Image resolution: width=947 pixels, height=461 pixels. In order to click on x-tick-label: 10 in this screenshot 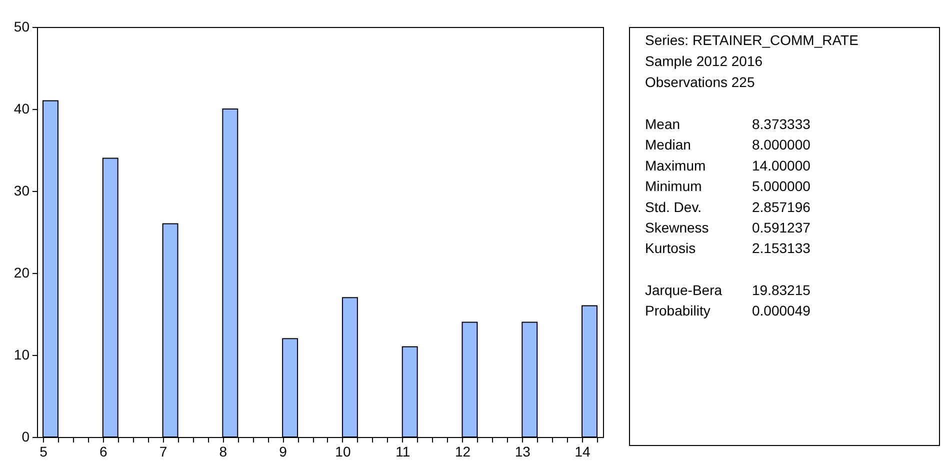, I will do `click(343, 452)`.